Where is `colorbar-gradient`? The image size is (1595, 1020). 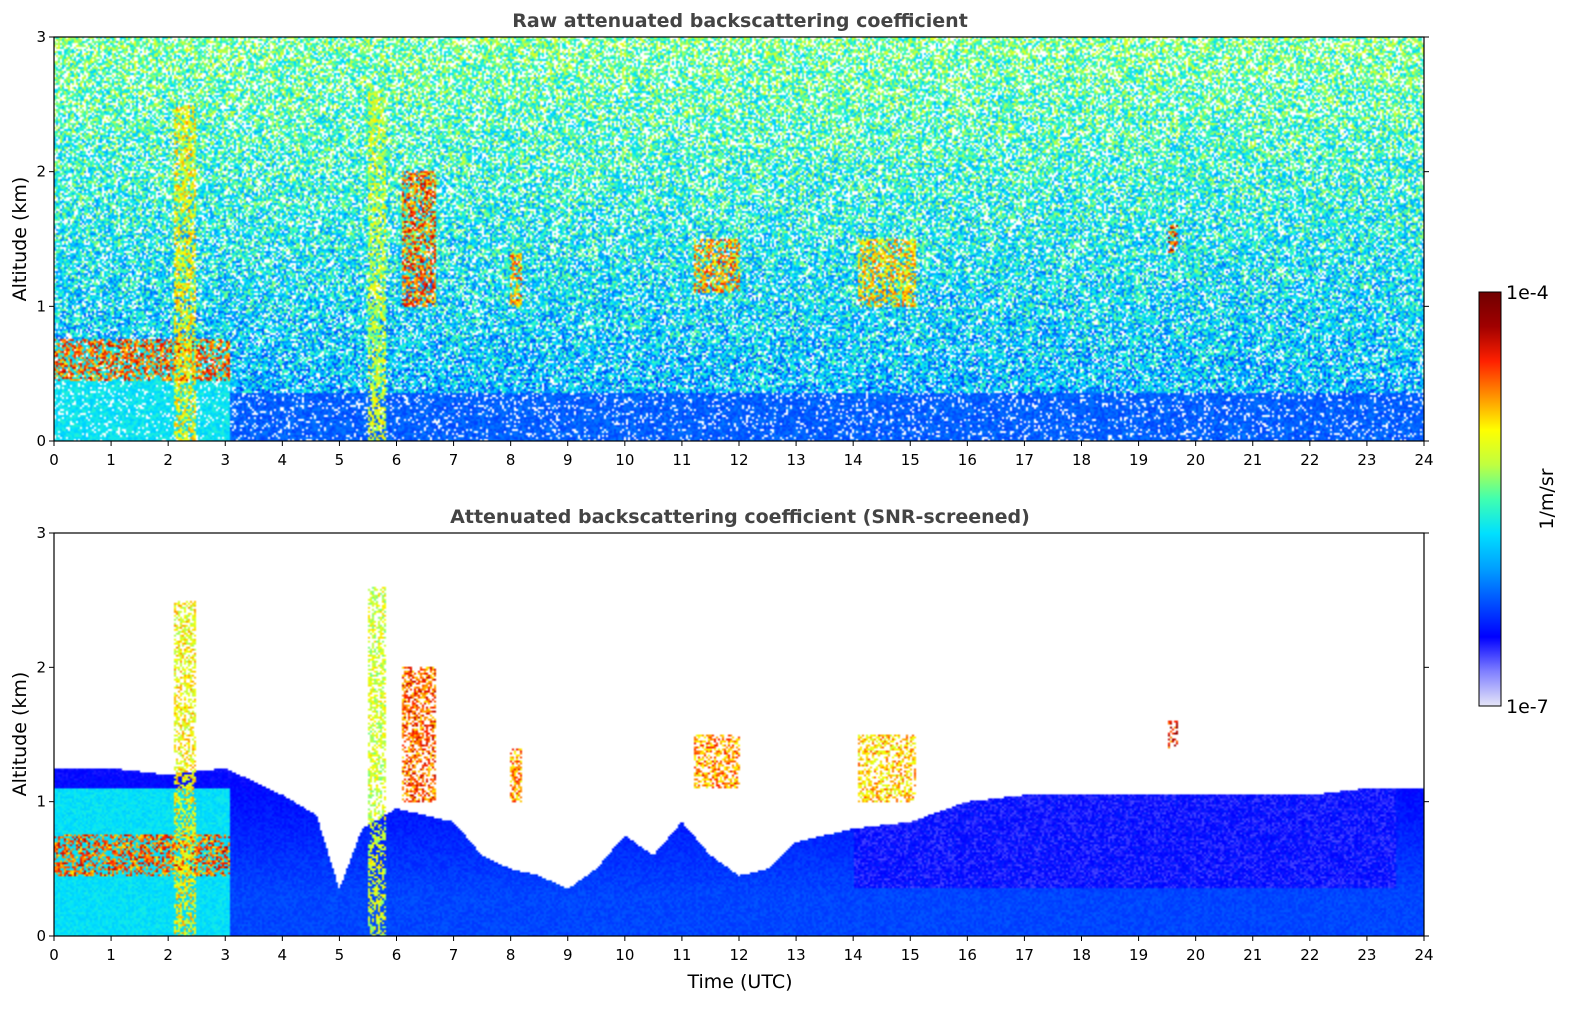
colorbar-gradient is located at coordinates (1490, 499).